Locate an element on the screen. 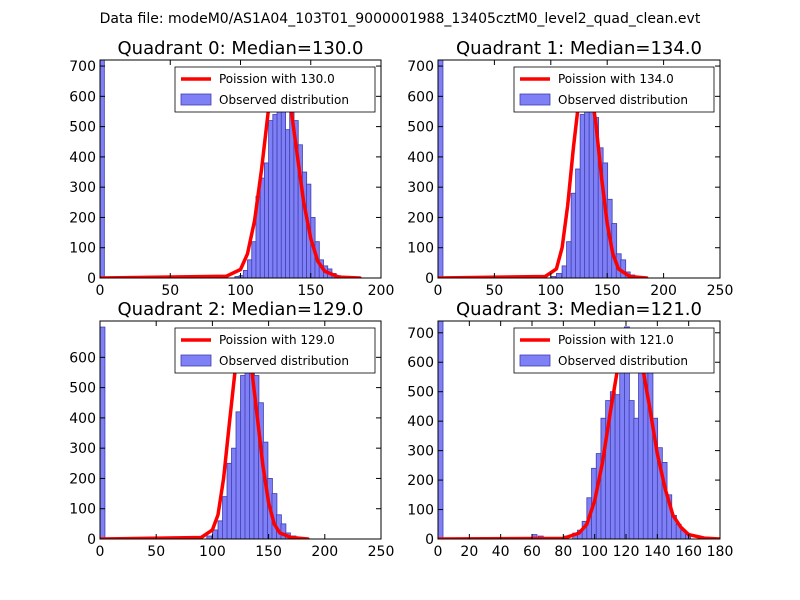 The width and height of the screenshot is (800, 600). legend-label-poisson: Poission with 129.0 is located at coordinates (277, 340).